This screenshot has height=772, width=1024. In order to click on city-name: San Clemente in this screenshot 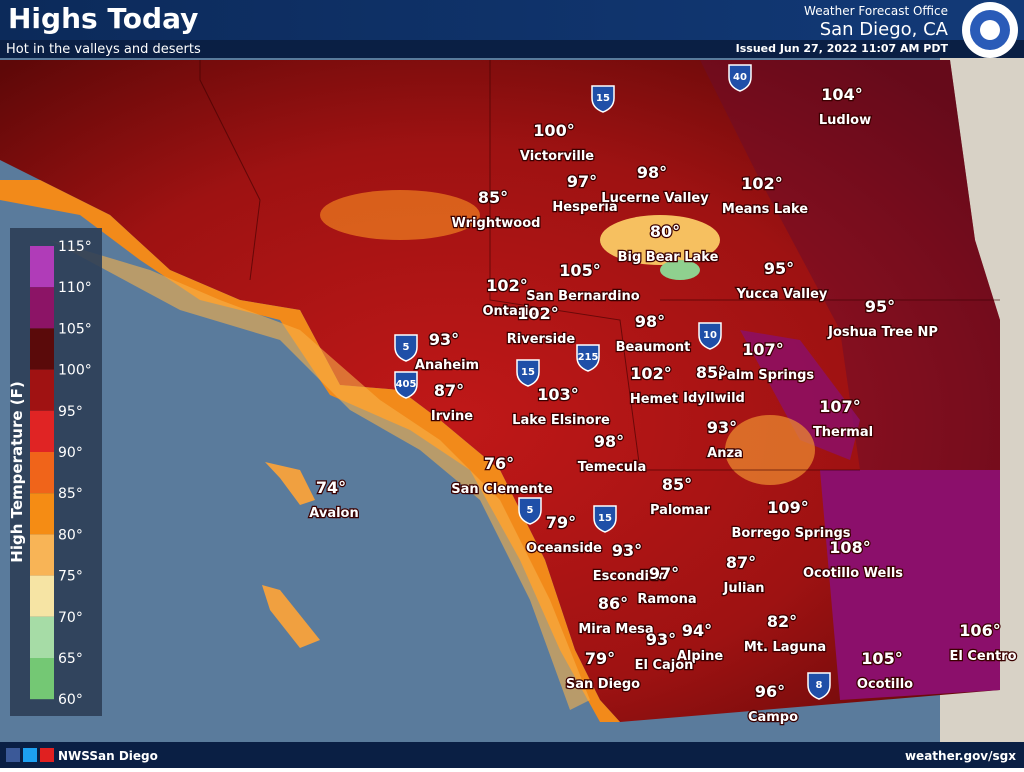, I will do `click(502, 489)`.